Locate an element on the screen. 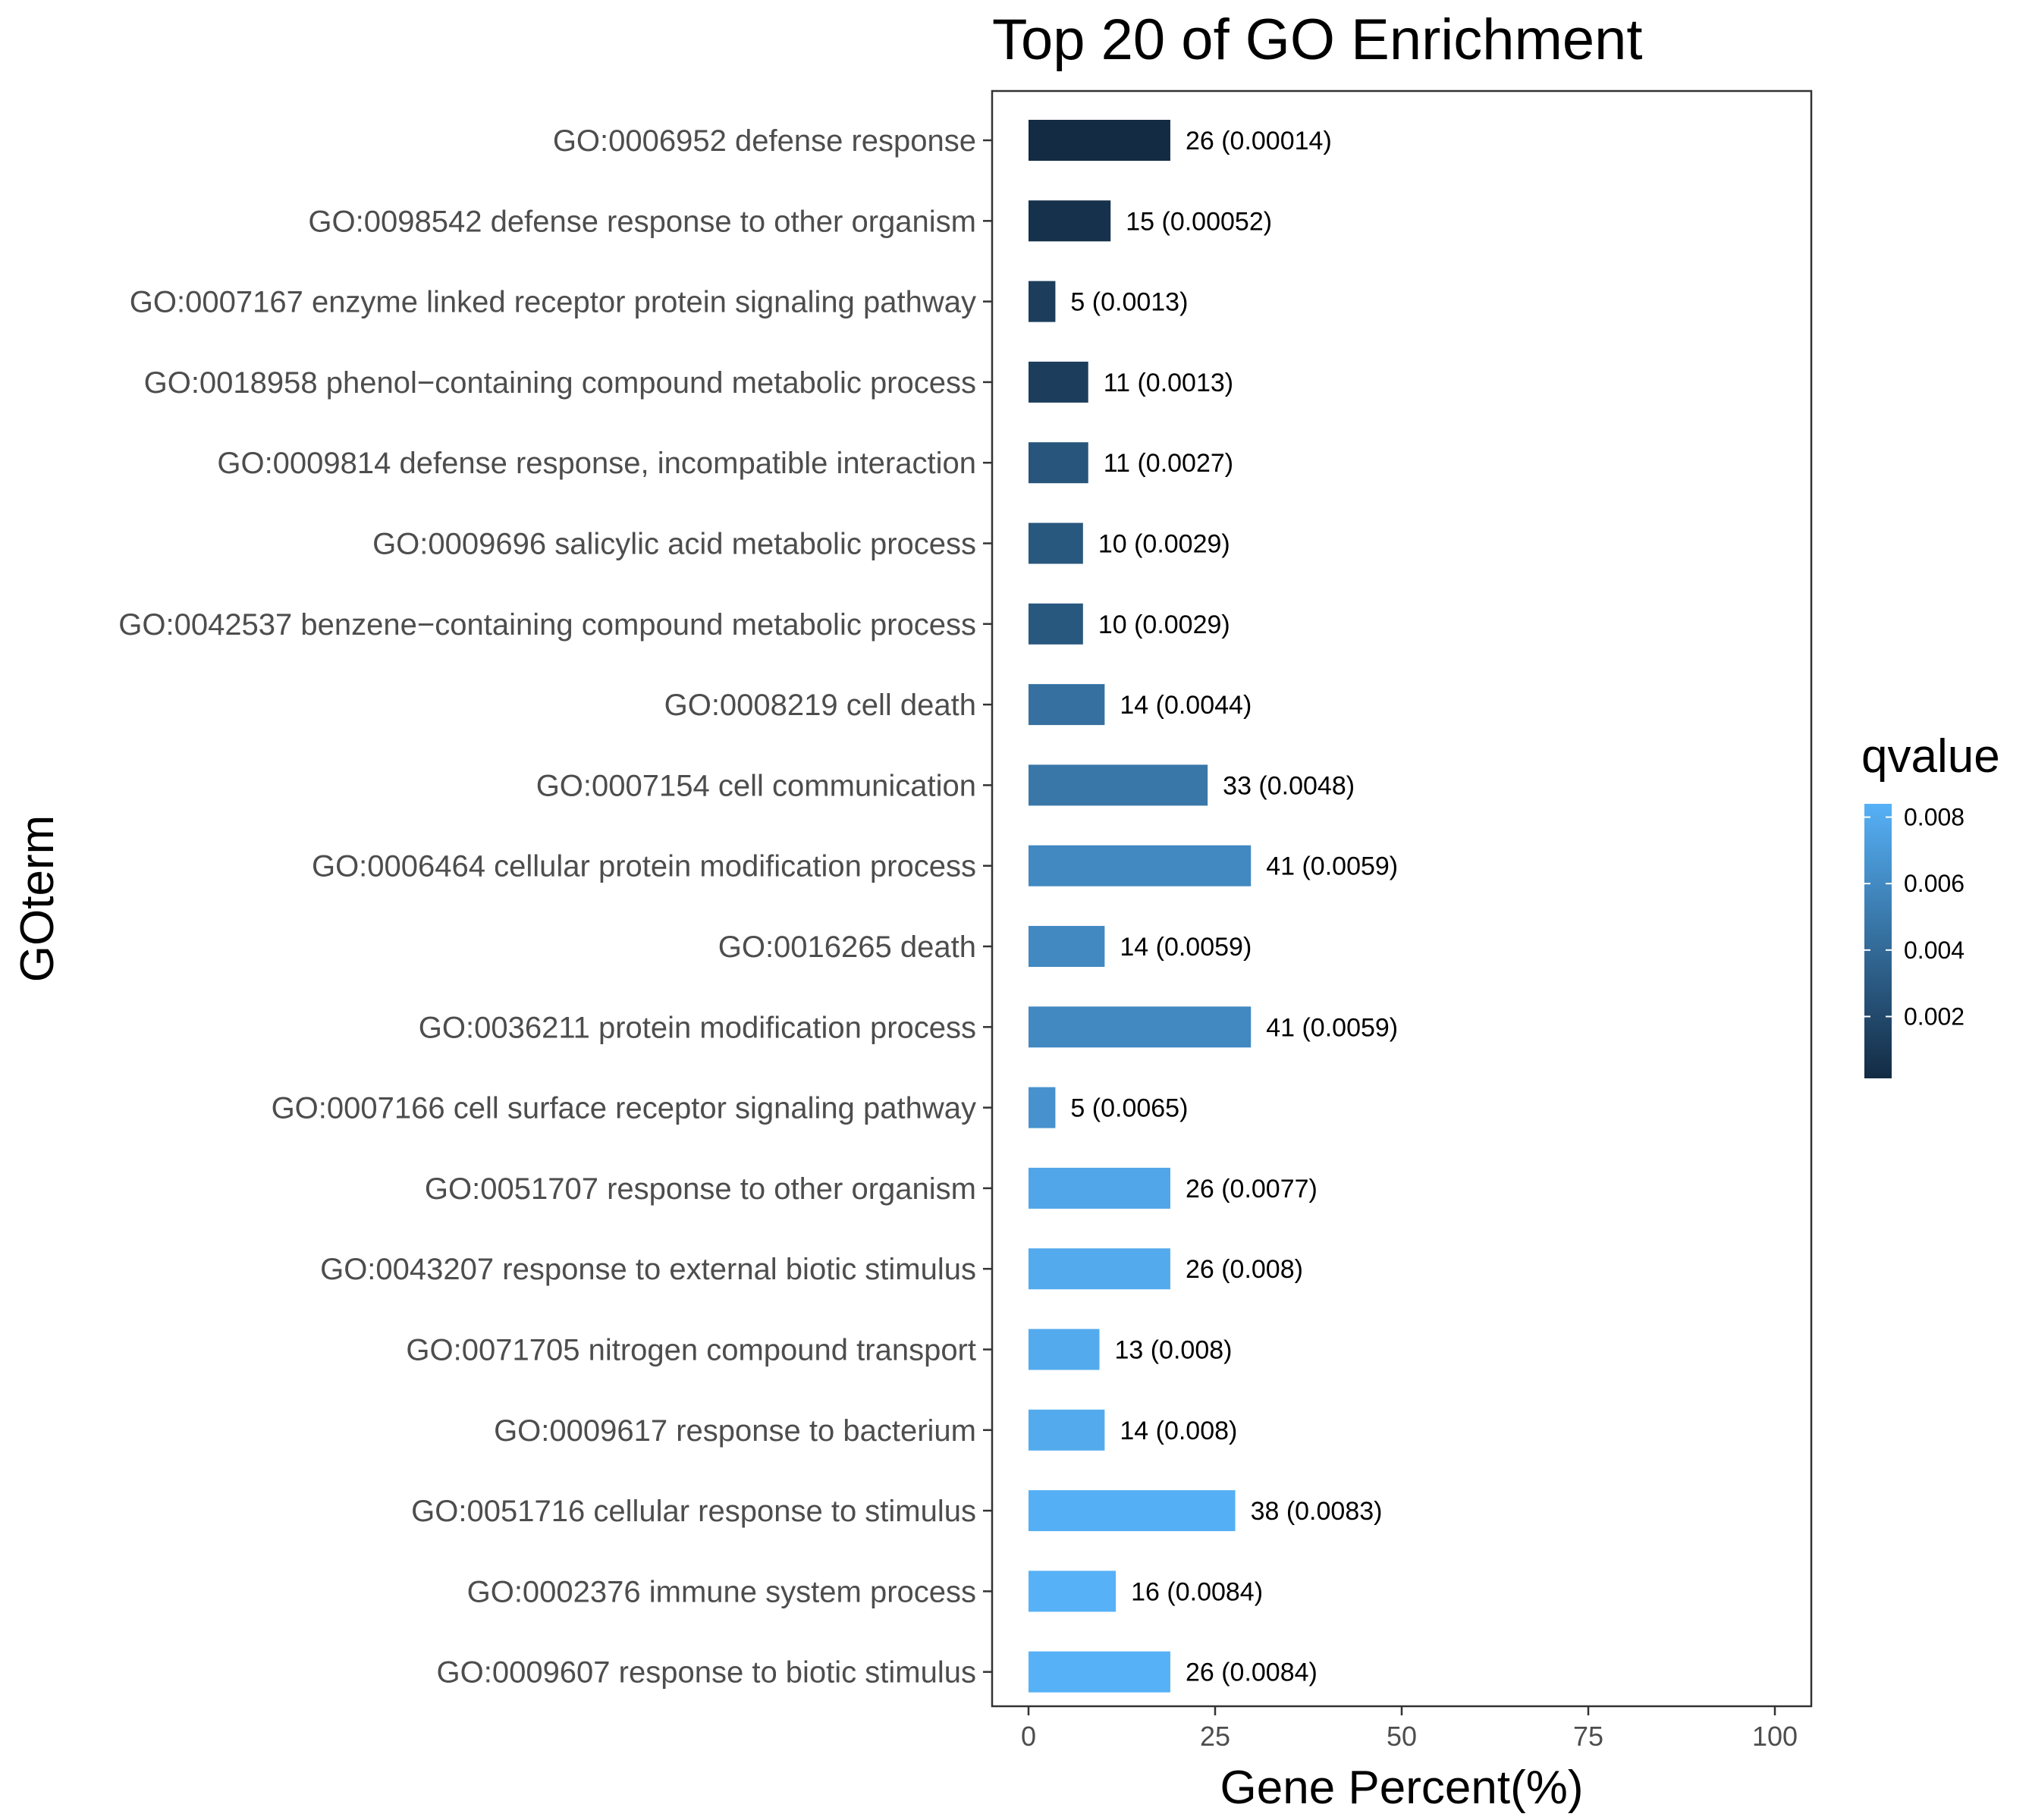 This screenshot has height=1820, width=2032. bar-group is located at coordinates (1140, 906).